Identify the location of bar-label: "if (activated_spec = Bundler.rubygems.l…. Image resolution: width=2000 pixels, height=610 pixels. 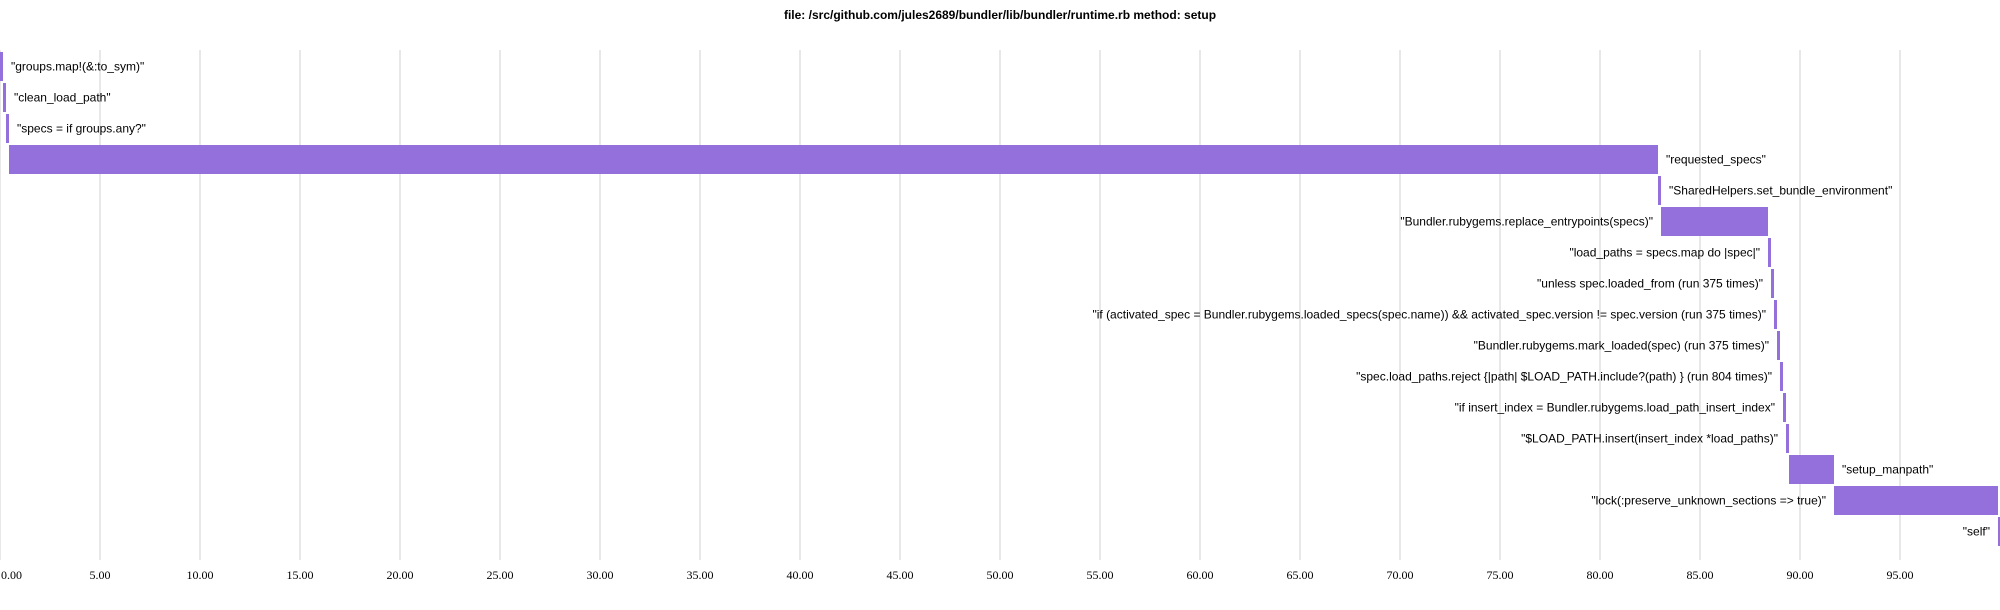
(1429, 315).